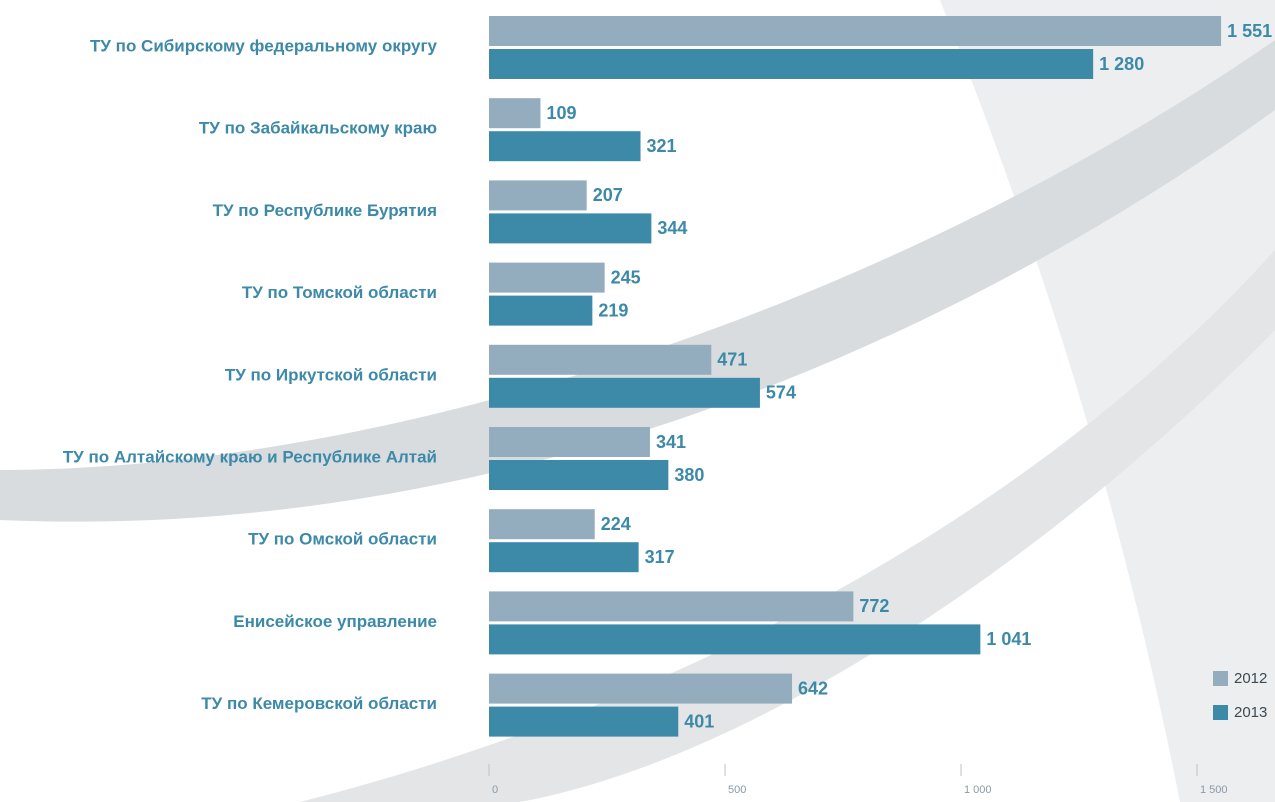 The width and height of the screenshot is (1275, 802). I want to click on legend-label: 2012, so click(1250, 678).